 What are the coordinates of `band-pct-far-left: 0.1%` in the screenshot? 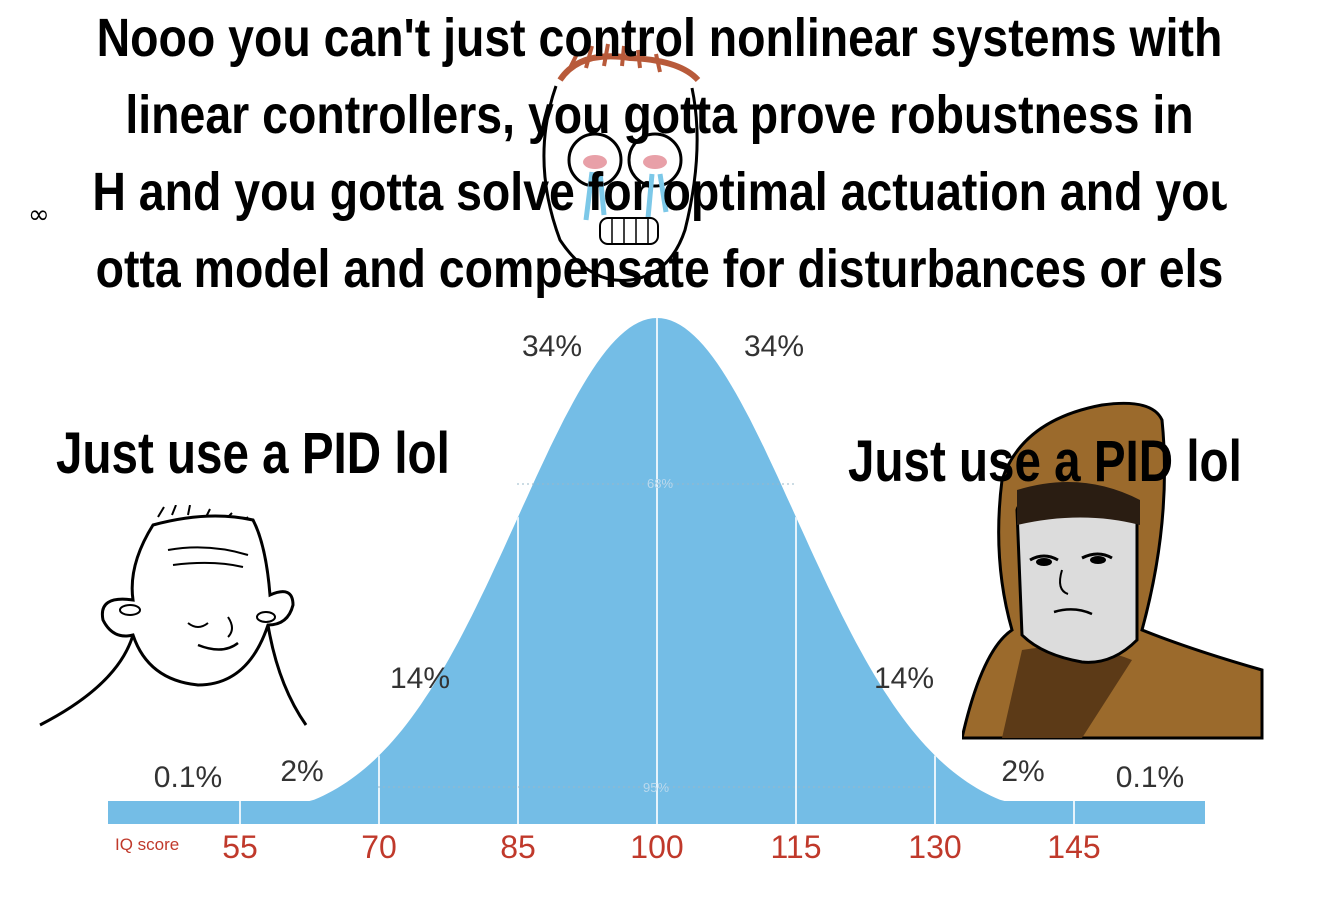 It's located at (188, 777).